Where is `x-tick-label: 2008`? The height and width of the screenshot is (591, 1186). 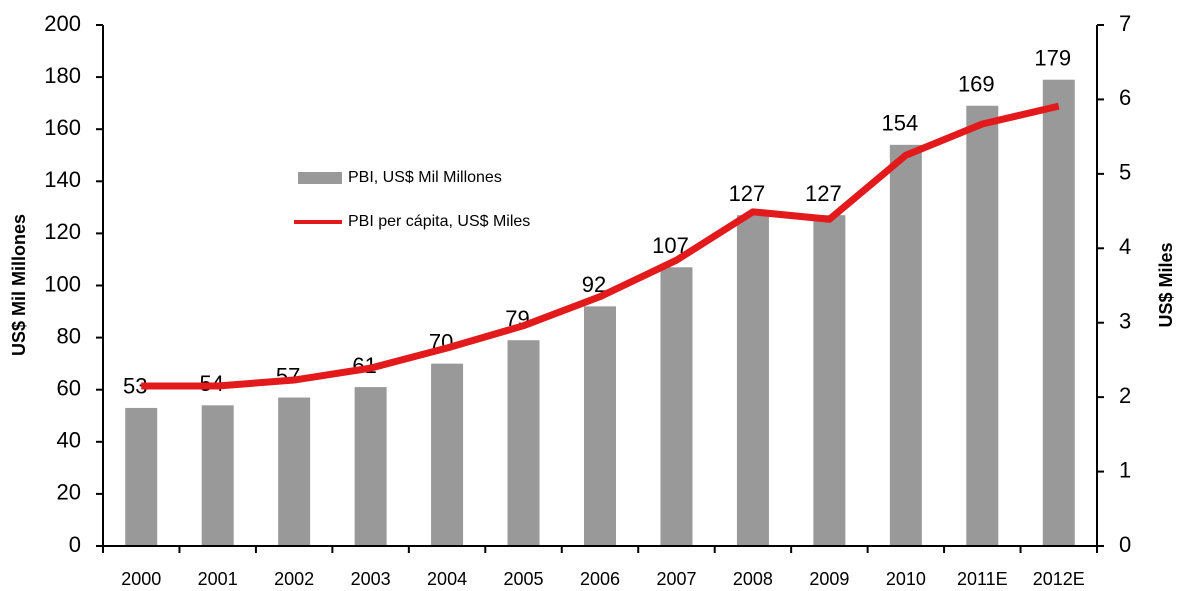 x-tick-label: 2008 is located at coordinates (753, 579).